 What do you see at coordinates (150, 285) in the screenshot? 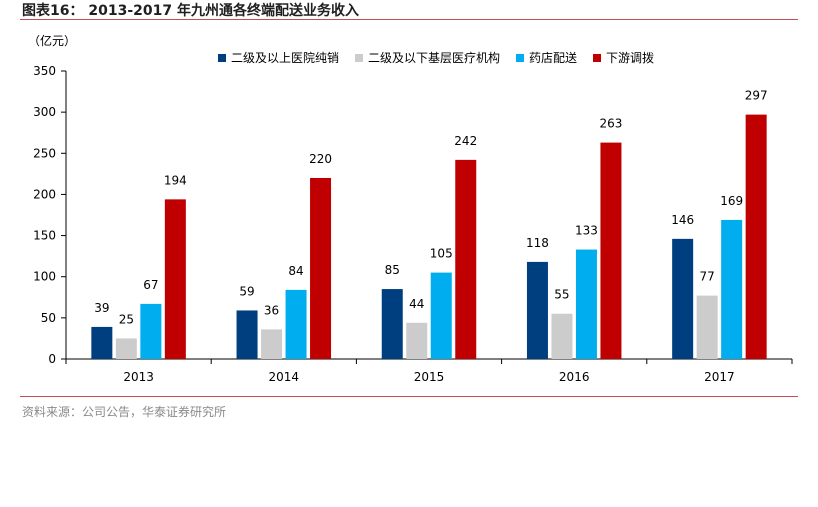
I see `data-label: 67` at bounding box center [150, 285].